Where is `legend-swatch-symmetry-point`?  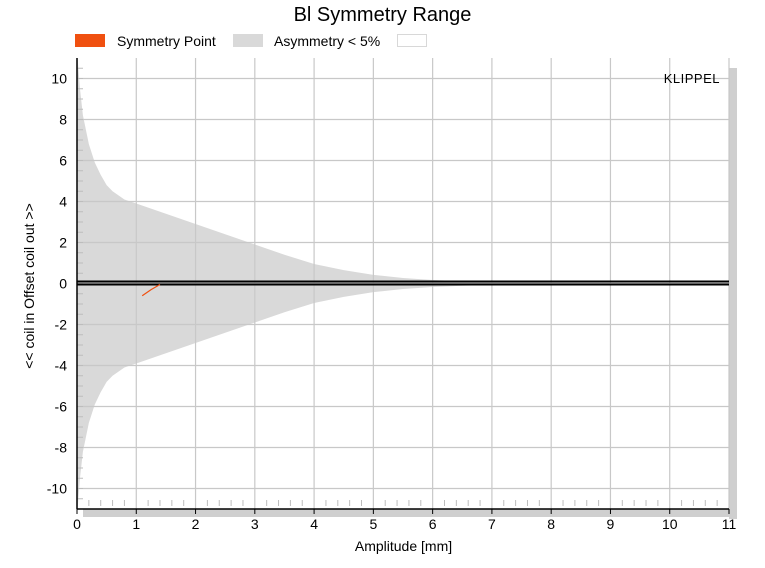 legend-swatch-symmetry-point is located at coordinates (90, 40).